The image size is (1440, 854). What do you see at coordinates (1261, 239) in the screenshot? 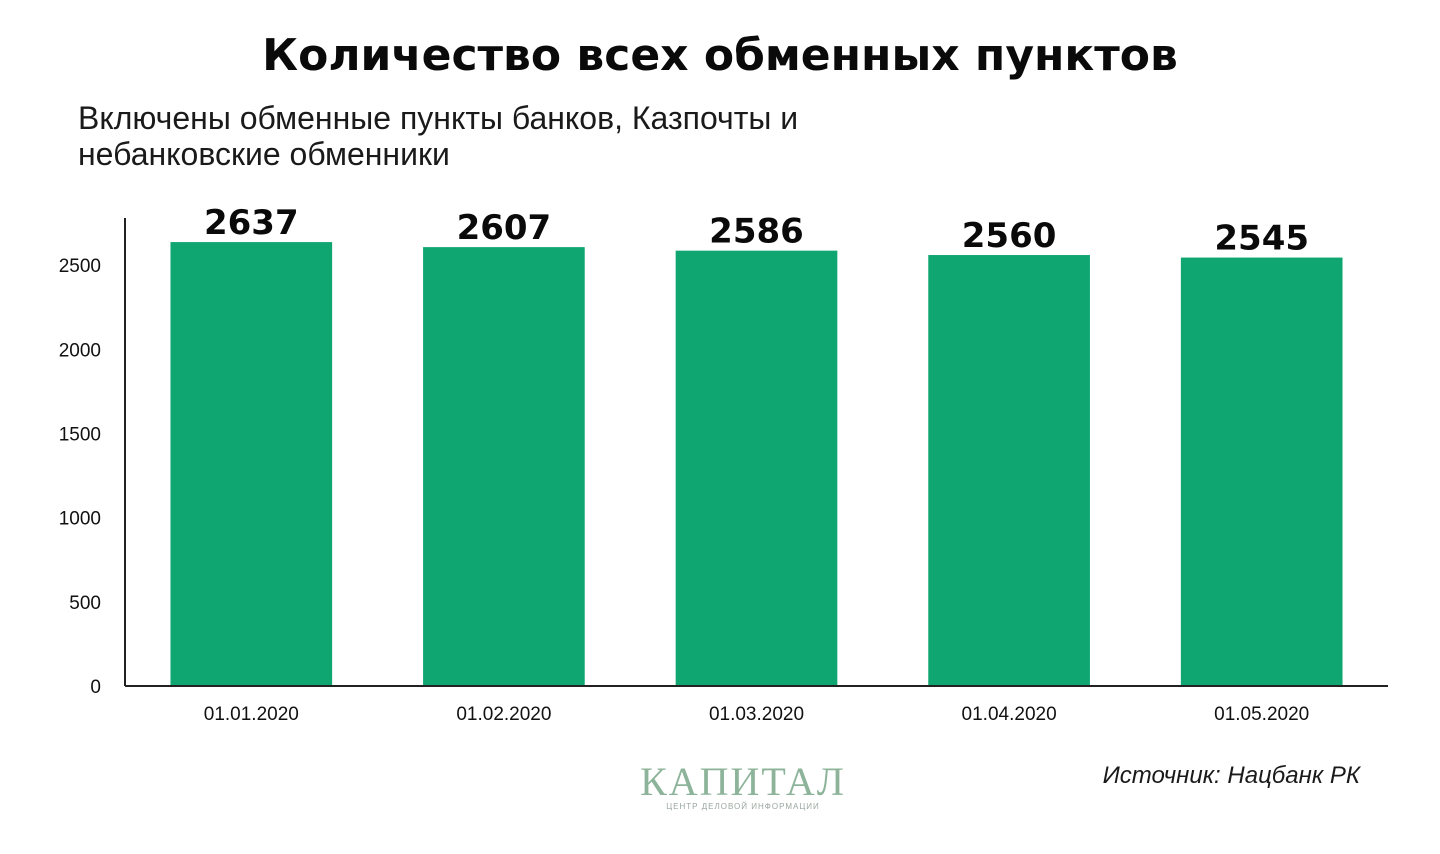
I see `bar-value-label: 2545` at bounding box center [1261, 239].